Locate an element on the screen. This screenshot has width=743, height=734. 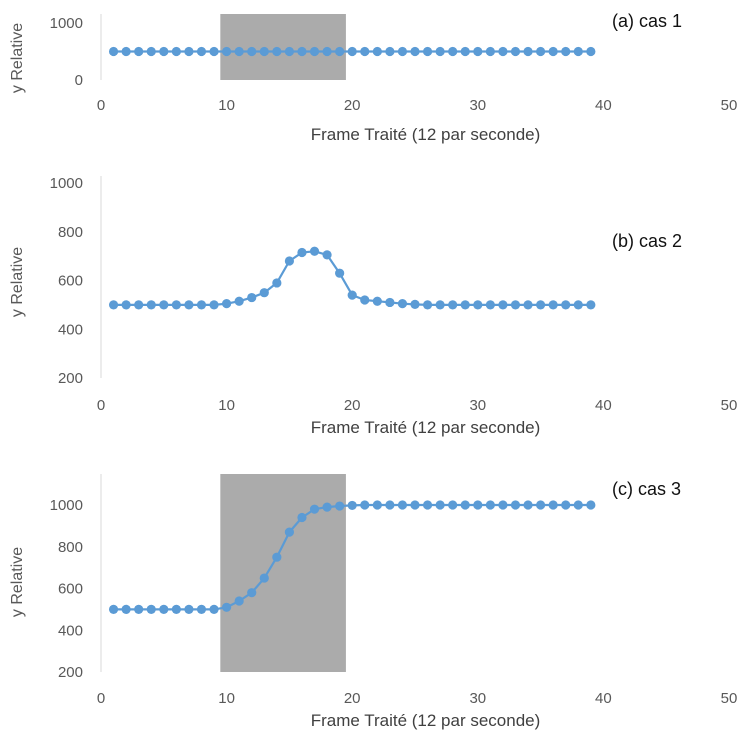
panel-label: (c) cas 3 is located at coordinates (646, 489).